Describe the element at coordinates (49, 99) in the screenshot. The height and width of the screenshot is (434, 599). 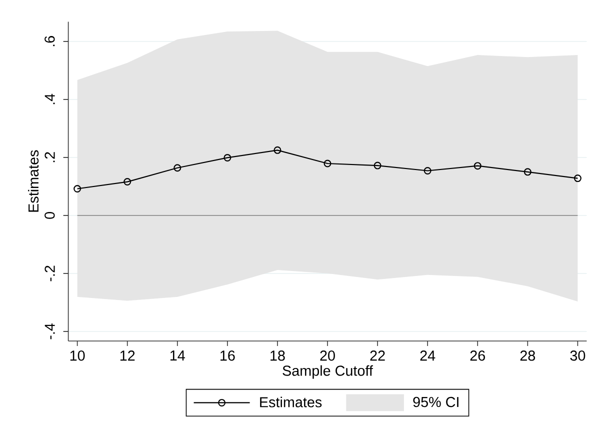
I see `y-tick-label: .4` at that location.